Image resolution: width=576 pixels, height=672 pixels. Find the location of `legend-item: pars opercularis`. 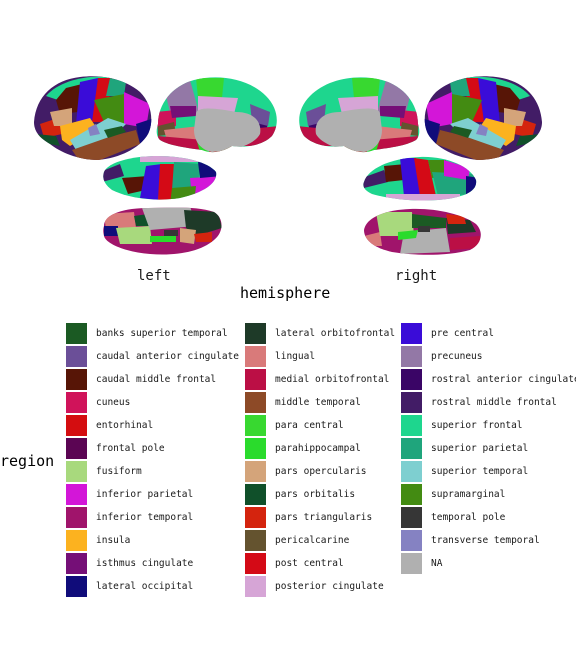

legend-item: pars opercularis is located at coordinates (306, 471).